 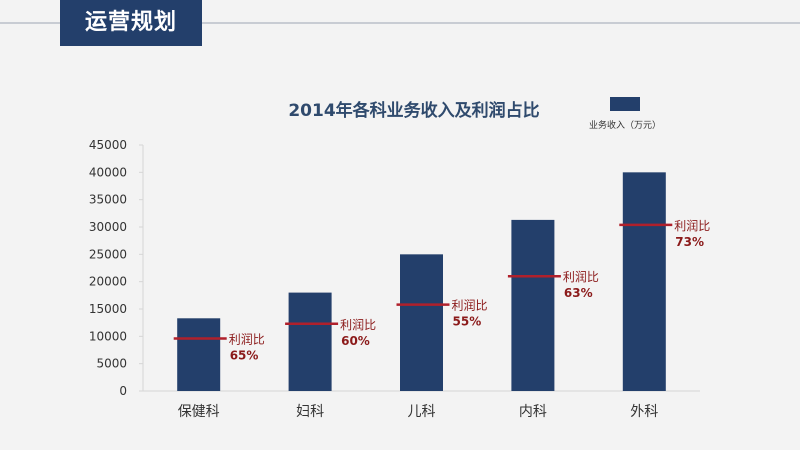 I want to click on profit-ratio-value: 65%, so click(x=244, y=356).